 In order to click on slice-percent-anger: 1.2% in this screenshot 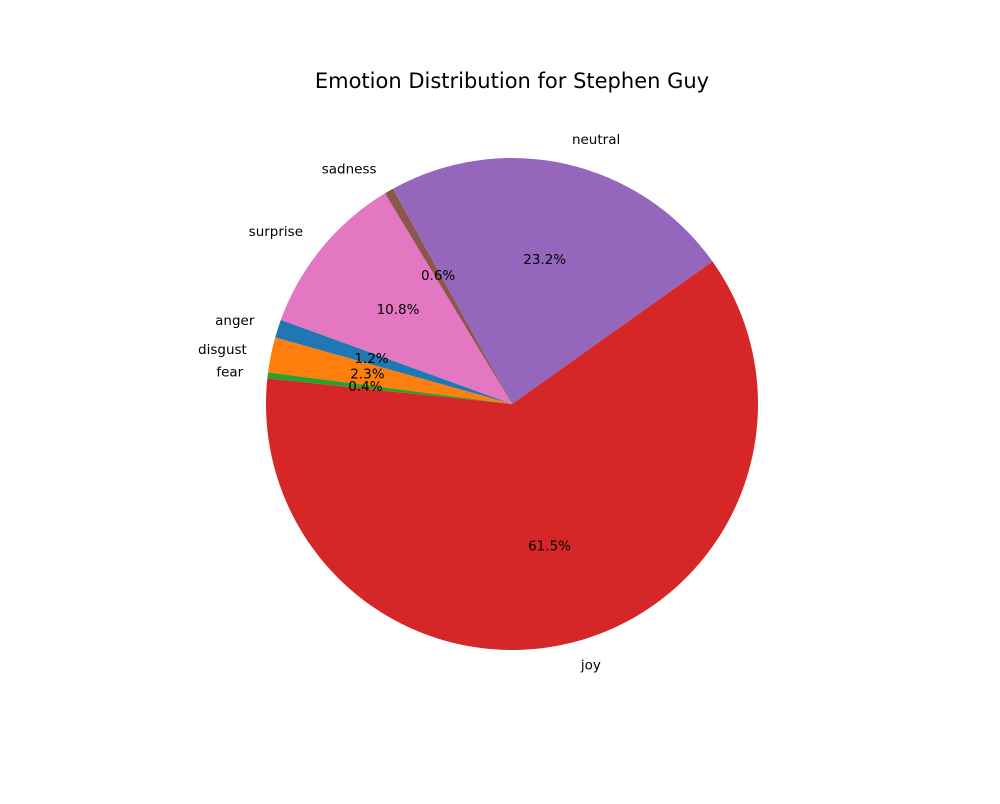, I will do `click(371, 359)`.